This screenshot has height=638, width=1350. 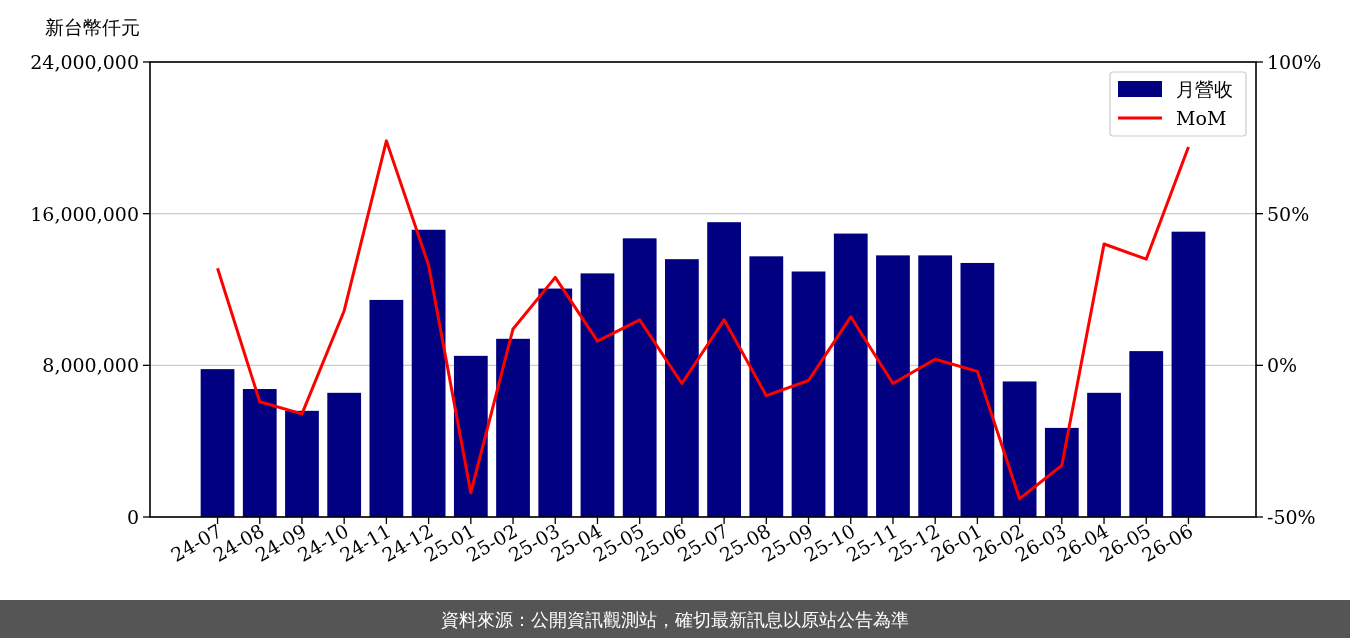 I want to click on legend-label: 月營收, so click(x=1204, y=89).